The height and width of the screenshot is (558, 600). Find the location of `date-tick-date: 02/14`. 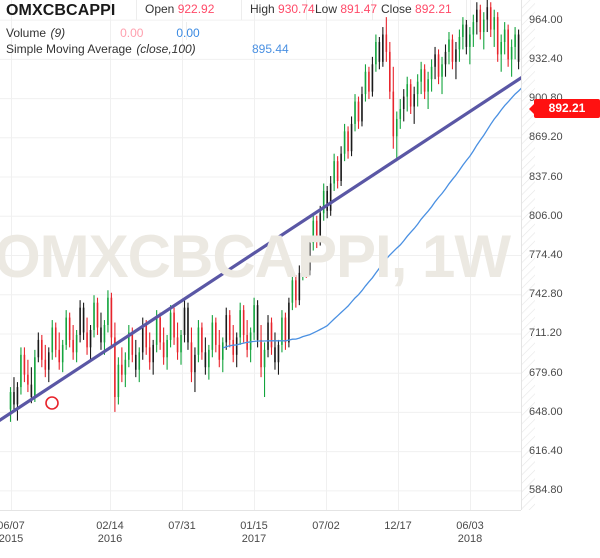

date-tick-date: 02/14 is located at coordinates (110, 526).